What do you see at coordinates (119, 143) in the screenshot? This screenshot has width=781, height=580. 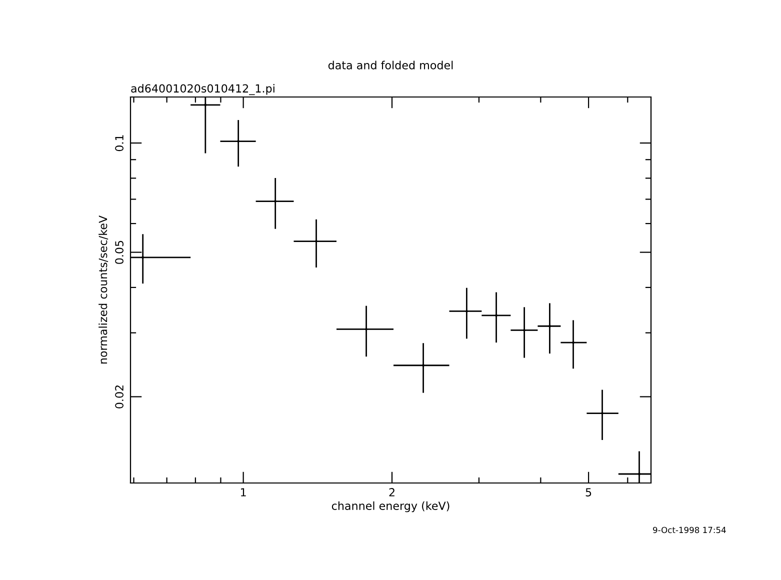 I see `y-tick-label: 0.1` at bounding box center [119, 143].